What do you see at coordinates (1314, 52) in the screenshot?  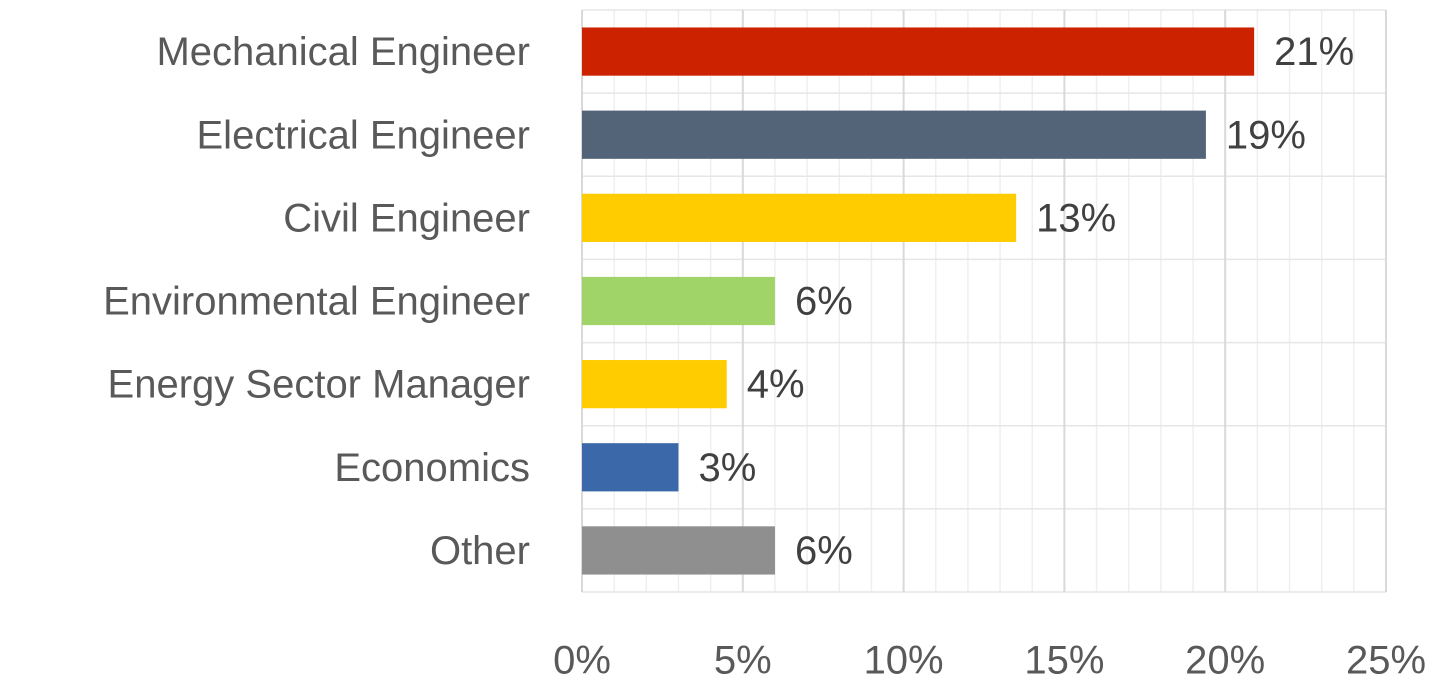 I see `data-label: 21%` at bounding box center [1314, 52].